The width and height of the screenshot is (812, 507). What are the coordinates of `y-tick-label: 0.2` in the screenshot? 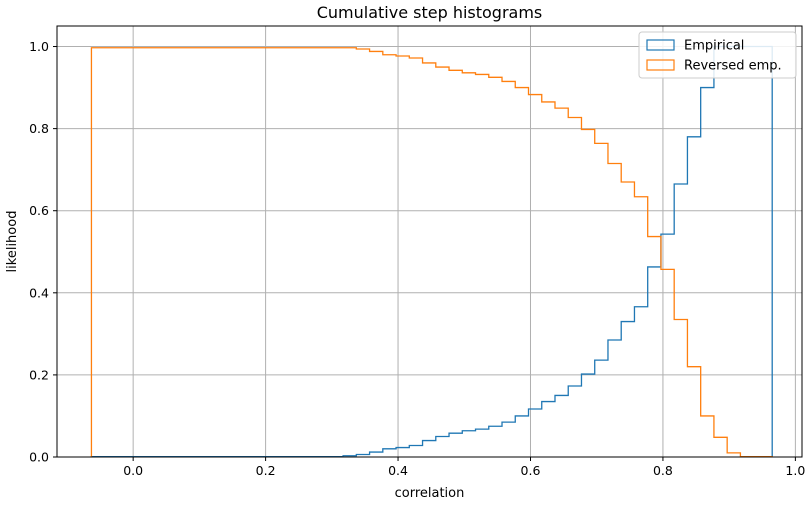 It's located at (39, 374).